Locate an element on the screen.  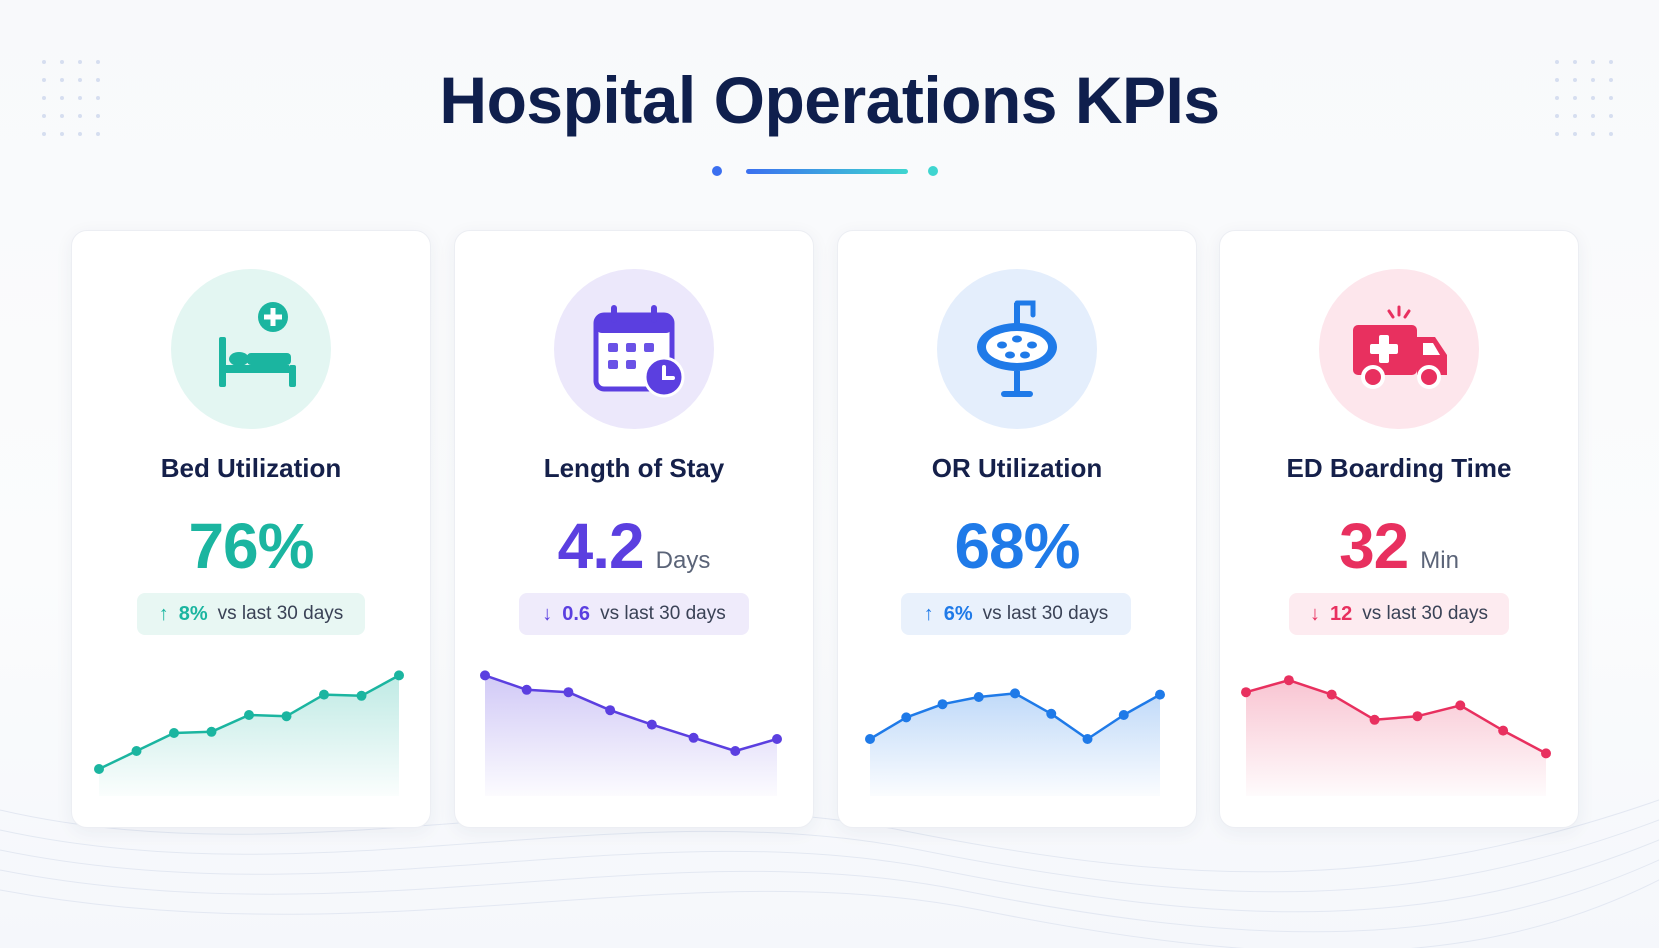
kpi-card-bed-utilization: Bed Utilization 76% ↑ 8% vs last 30 days is located at coordinates (251, 529).